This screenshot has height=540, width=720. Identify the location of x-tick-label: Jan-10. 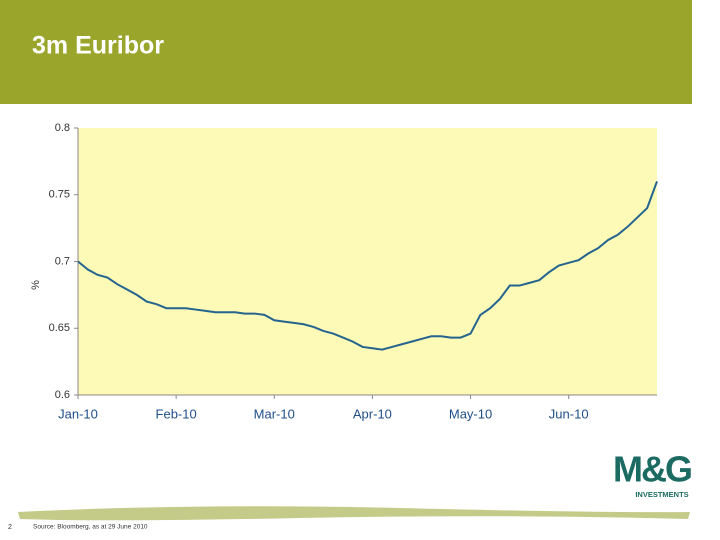
(78, 413).